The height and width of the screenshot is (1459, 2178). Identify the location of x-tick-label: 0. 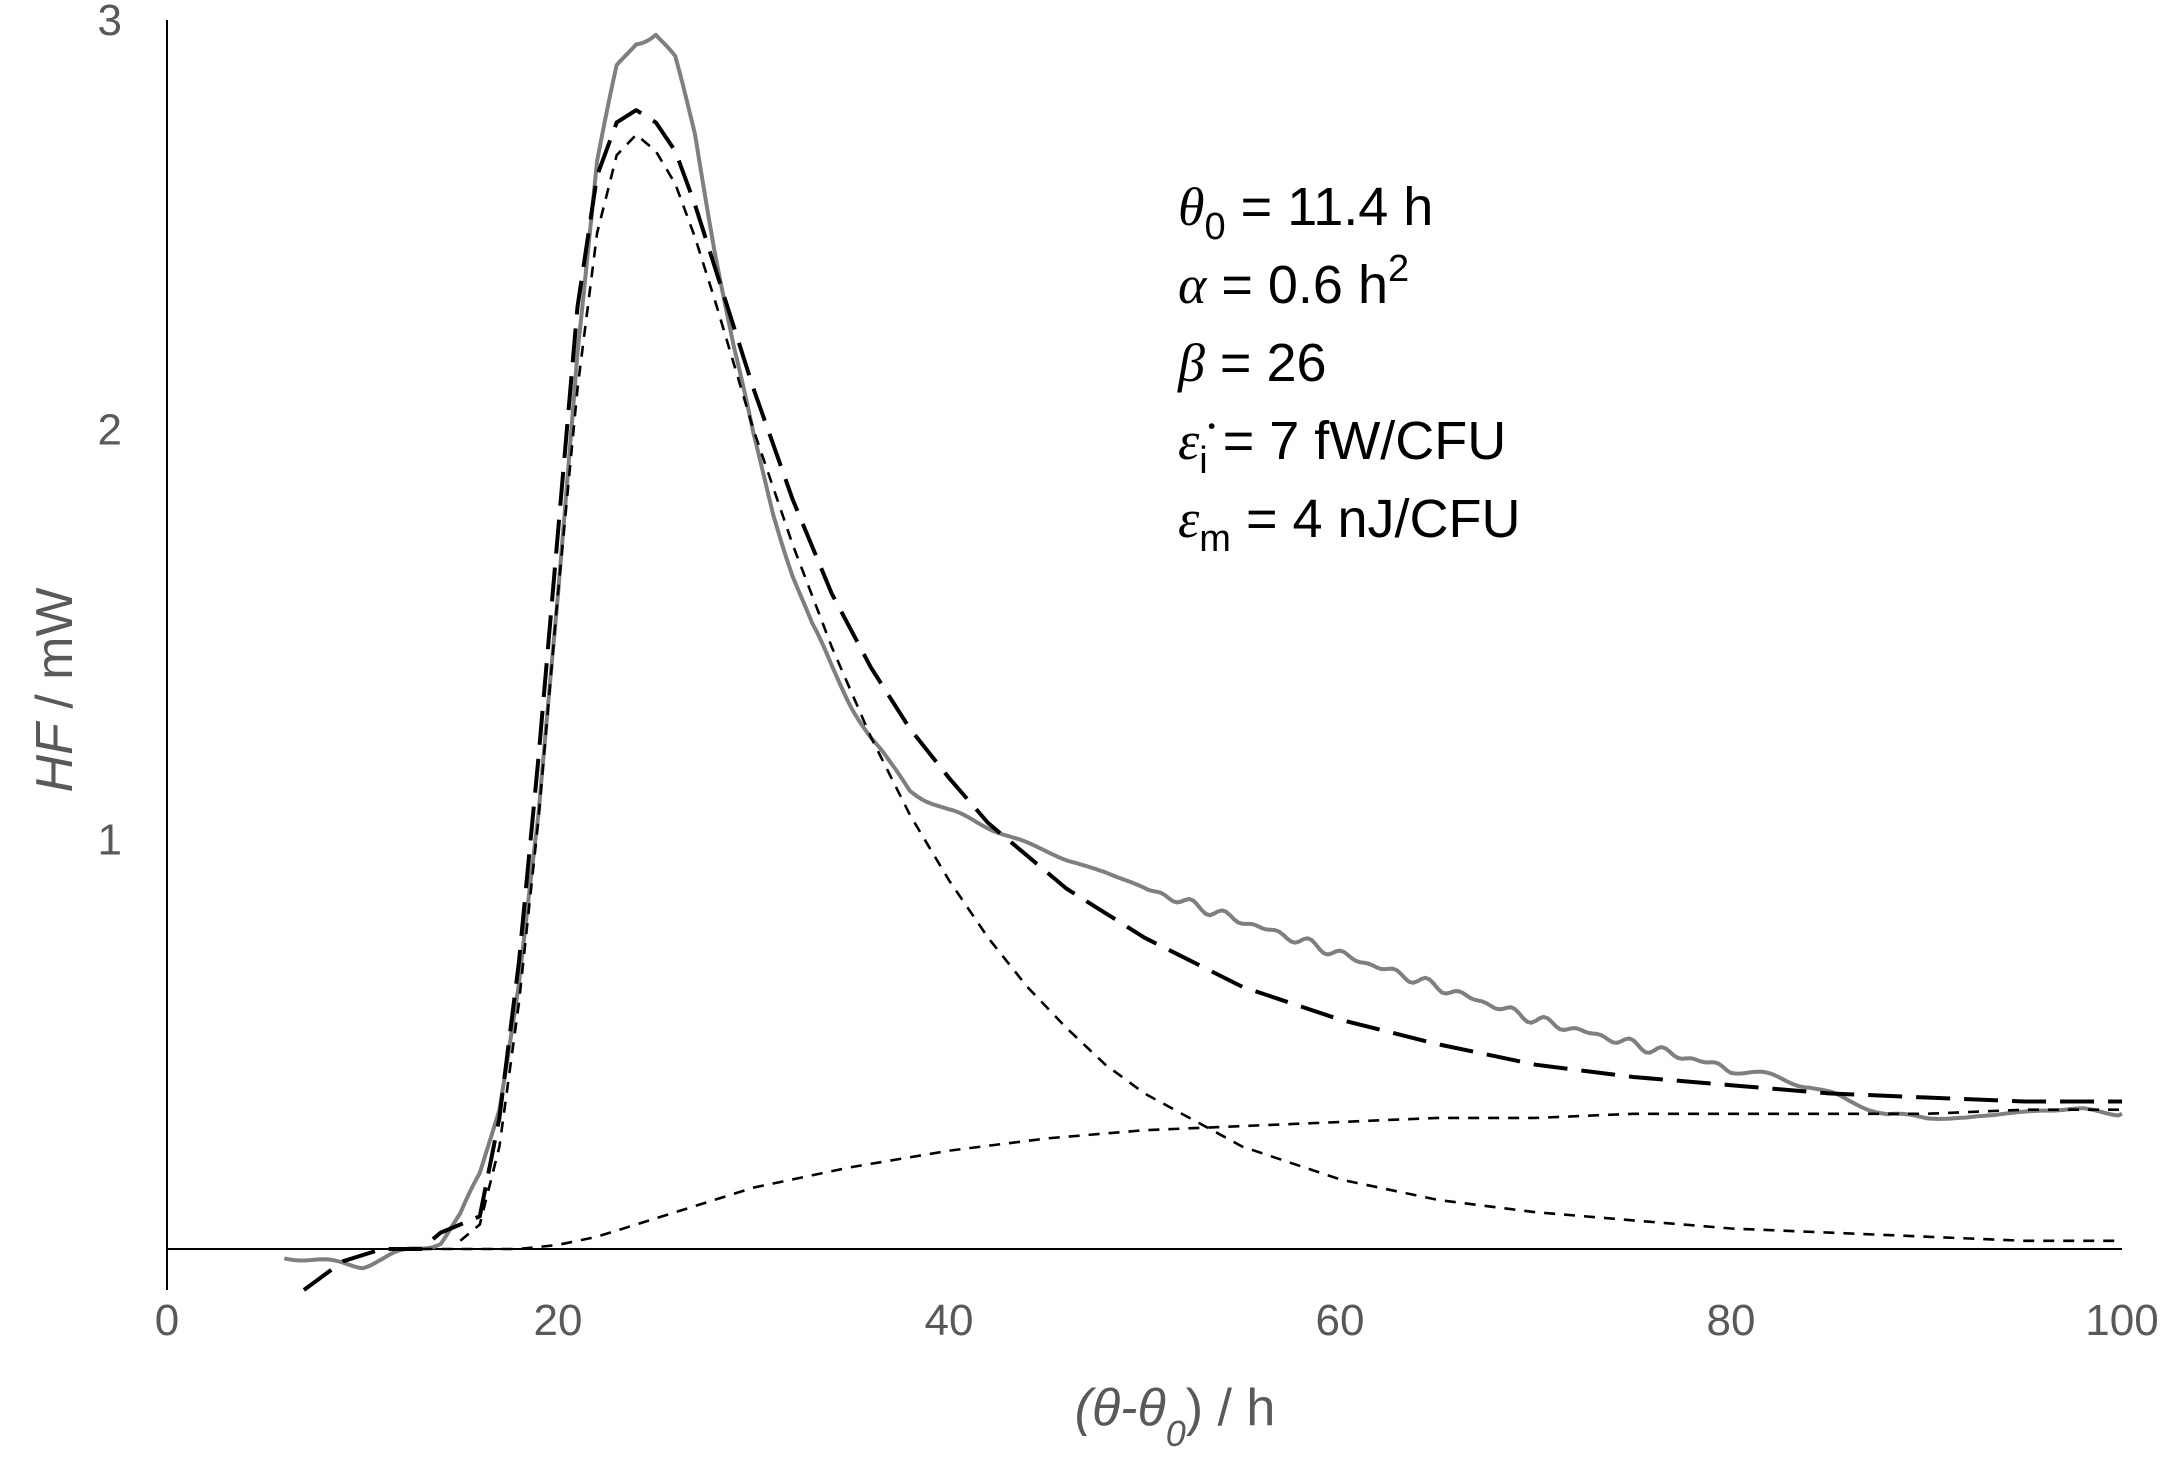
(167, 1320).